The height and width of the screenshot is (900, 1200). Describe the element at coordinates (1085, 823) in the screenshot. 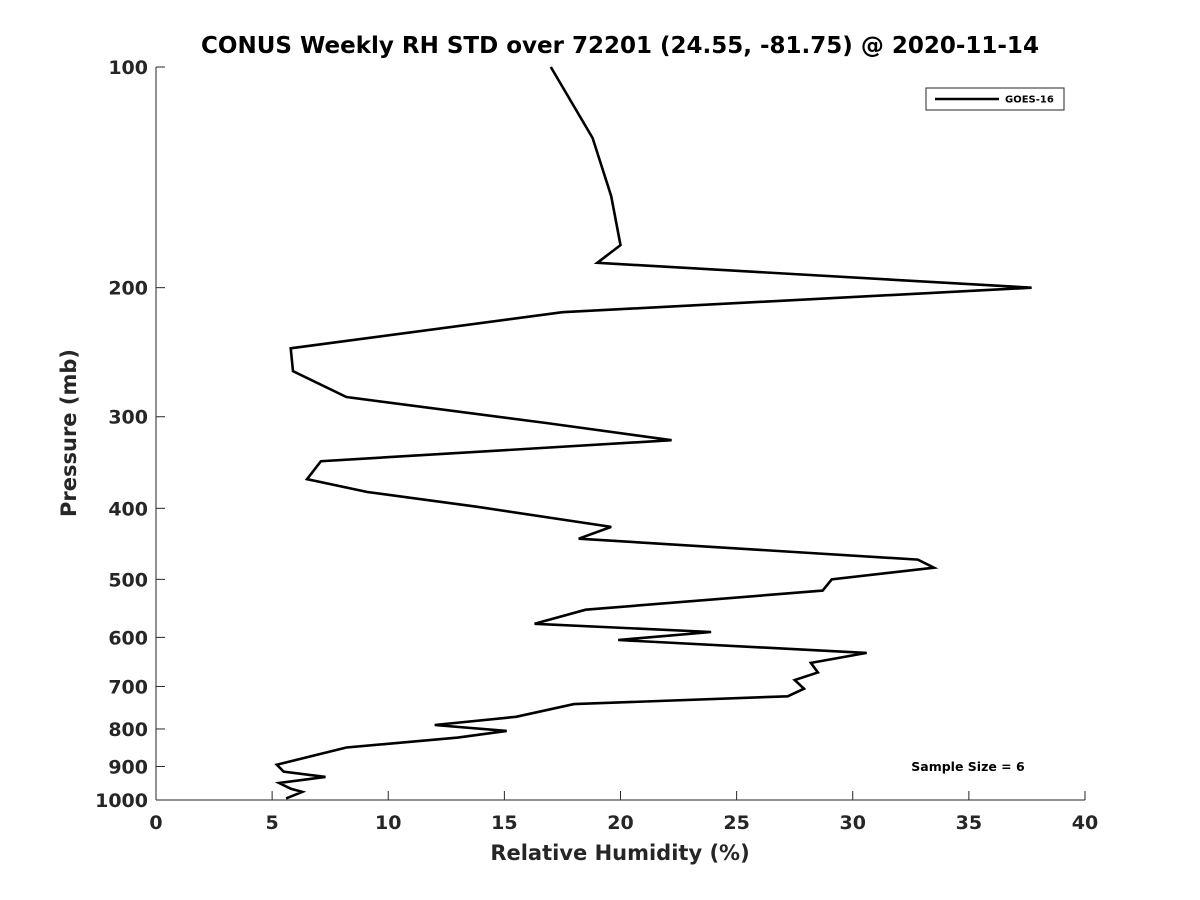

I see `x-tick-label: 40` at that location.